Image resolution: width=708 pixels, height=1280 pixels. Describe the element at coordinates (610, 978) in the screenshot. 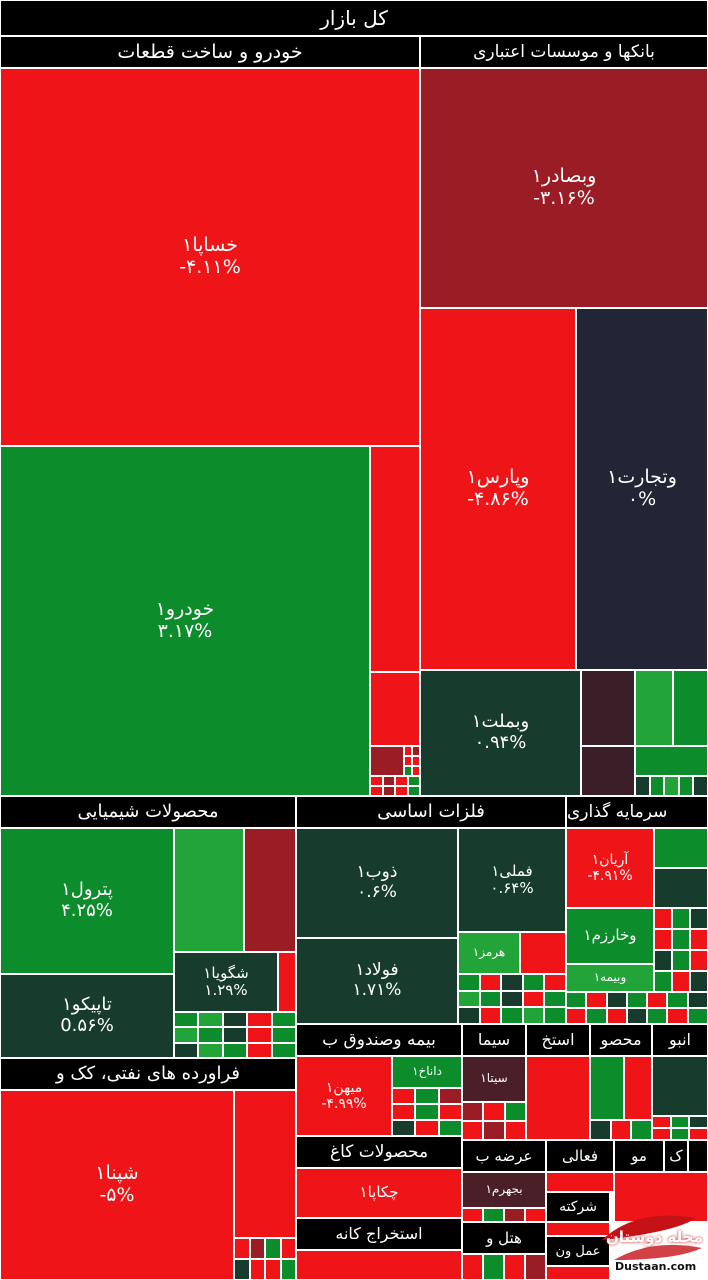

I see `tile-vbimeh: وبیمه۱` at that location.